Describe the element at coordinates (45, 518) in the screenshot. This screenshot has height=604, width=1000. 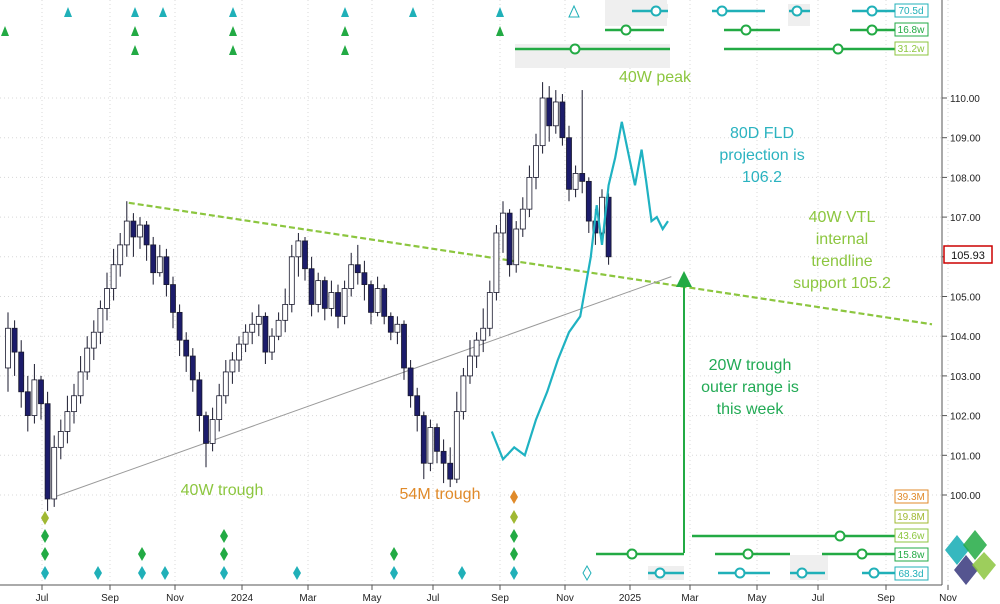
I see `cycle-diamond-olive` at that location.